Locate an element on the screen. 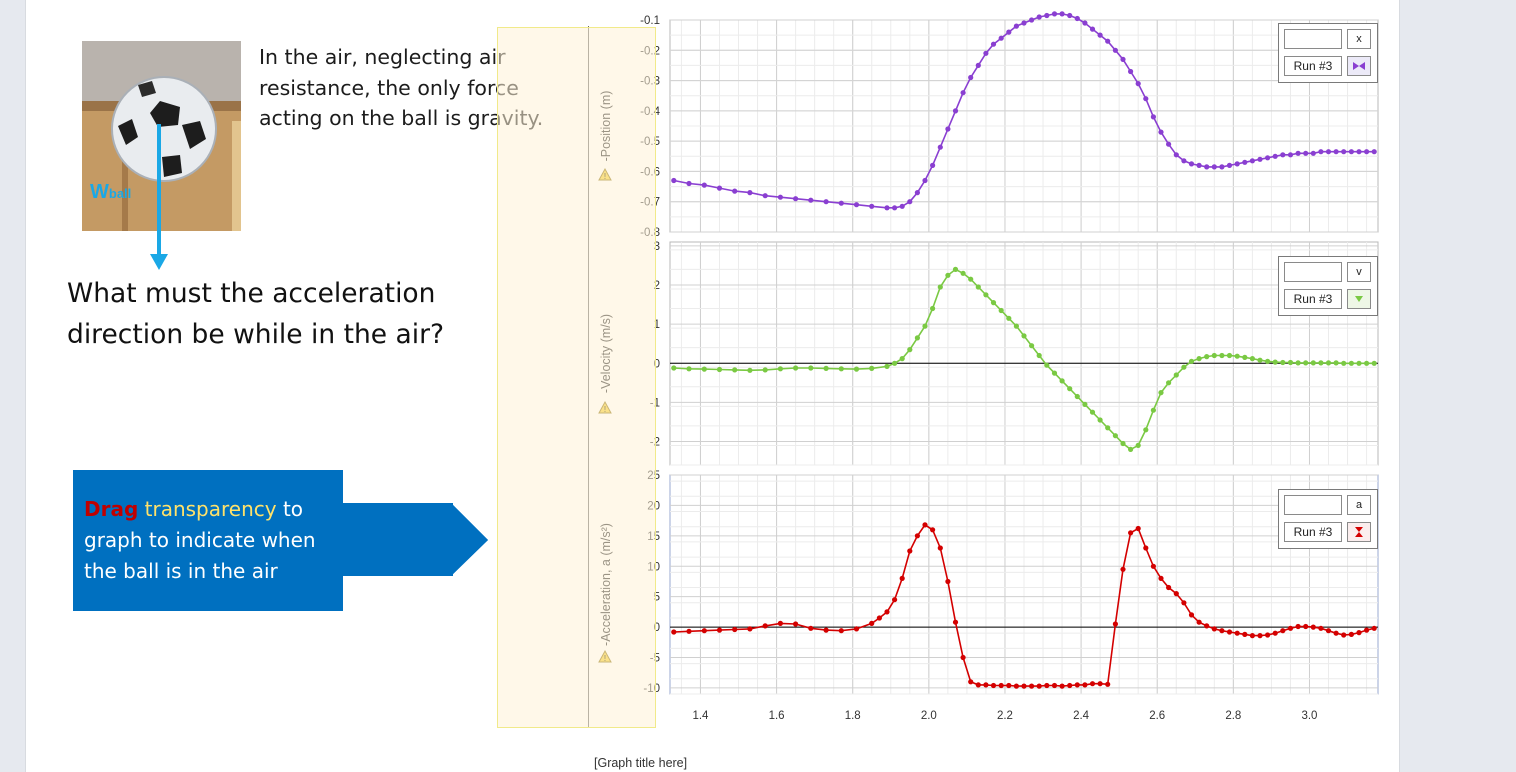 The height and width of the screenshot is (772, 1516). legend-position-field is located at coordinates (1313, 39).